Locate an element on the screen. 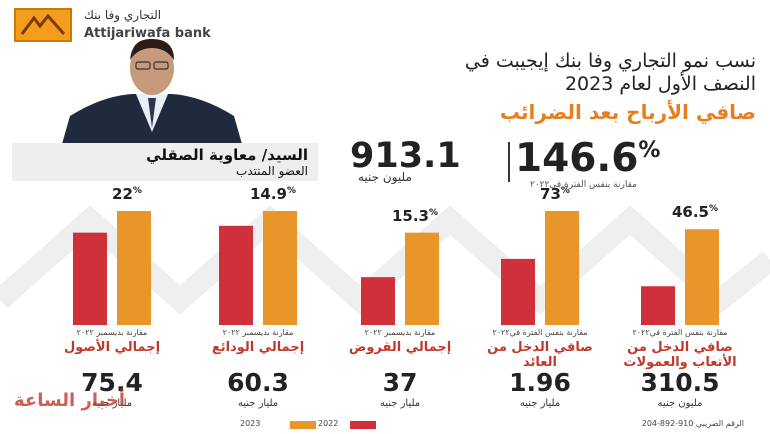 The width and height of the screenshot is (770, 434). watermark: أخبار الساعة is located at coordinates (70, 400).